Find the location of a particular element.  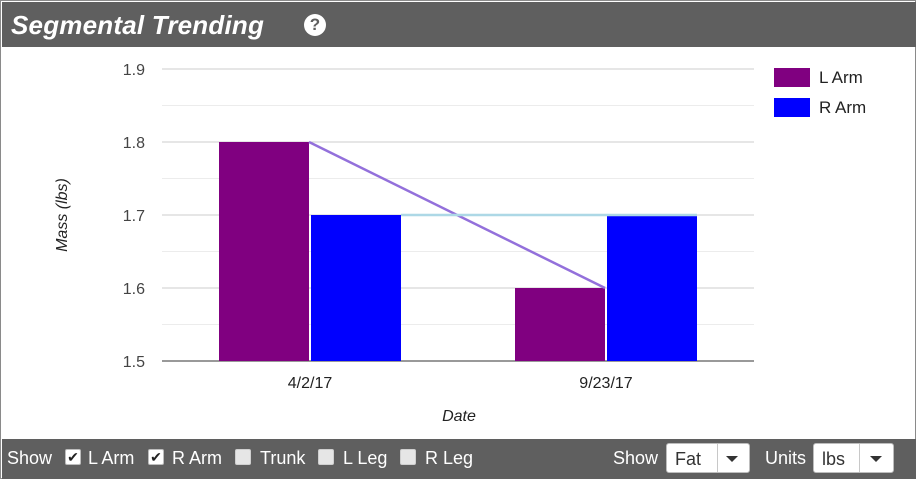

x-tick-label: 9/23/17 is located at coordinates (605, 383).